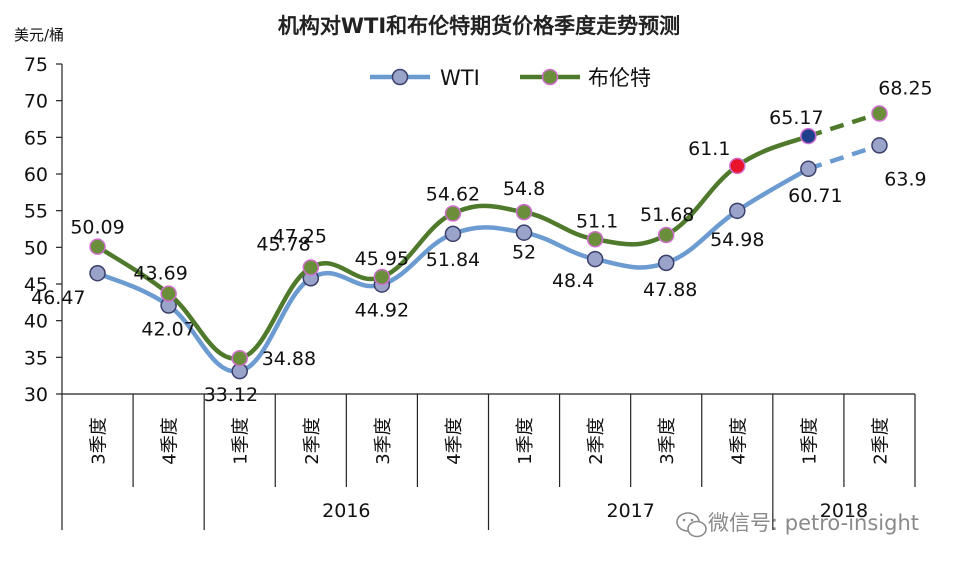  Describe the element at coordinates (737, 240) in the screenshot. I see `data-label: 54.98` at that location.